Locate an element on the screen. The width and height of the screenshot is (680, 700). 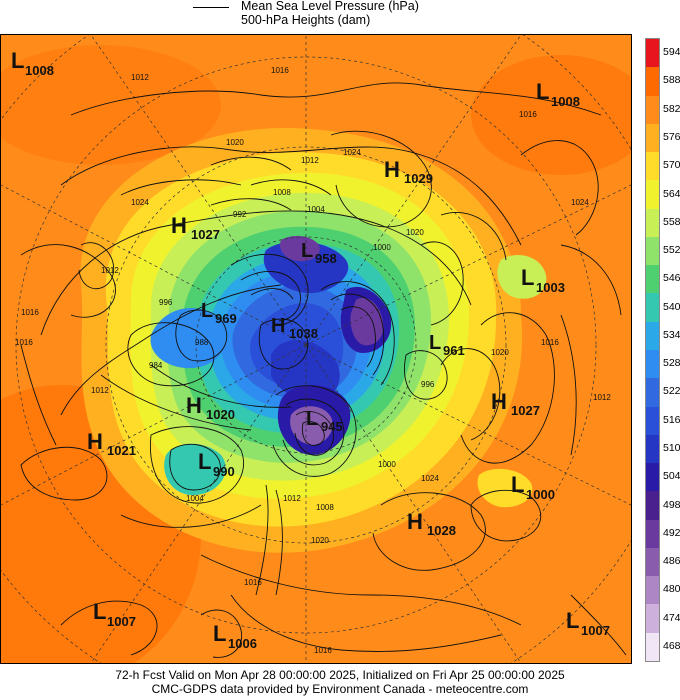
colorbar-label: 582 is located at coordinates (671, 108).